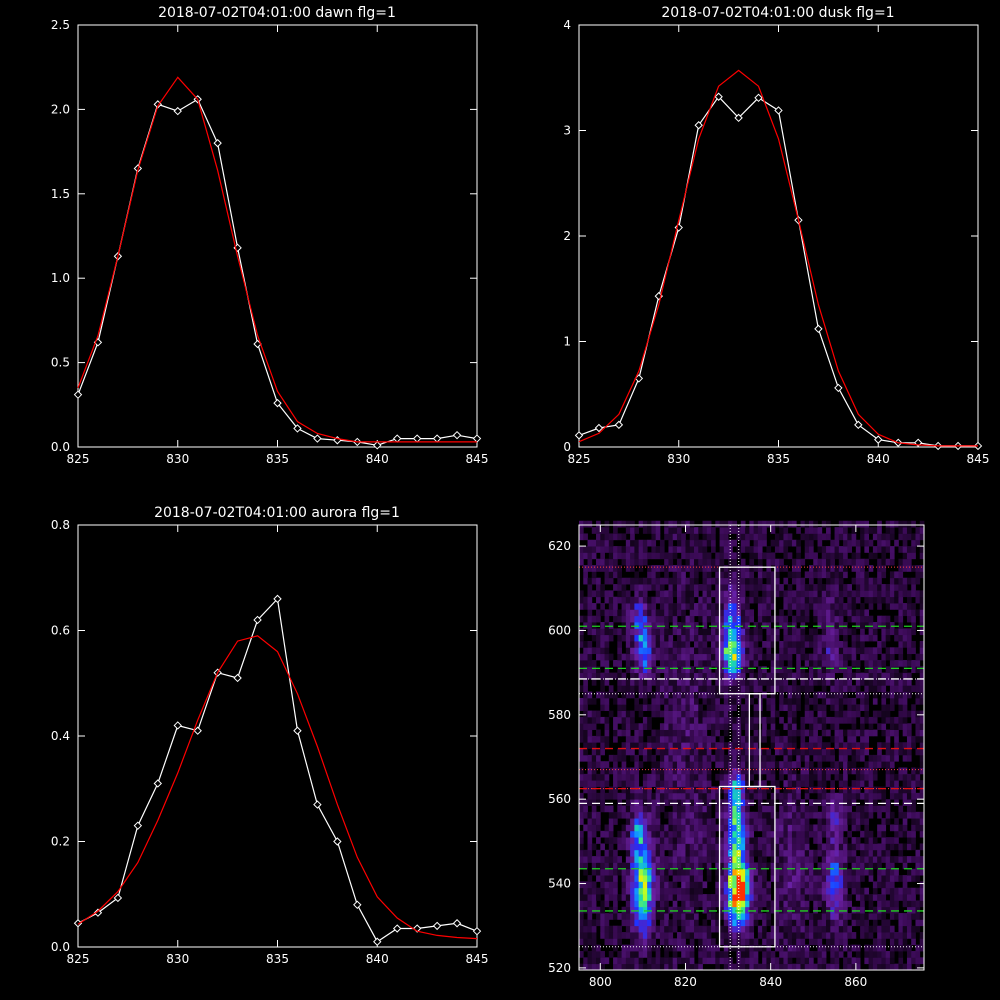 This screenshot has height=1000, width=1000. Describe the element at coordinates (559, 884) in the screenshot. I see `heatmap-y-tick-label: 540` at that location.